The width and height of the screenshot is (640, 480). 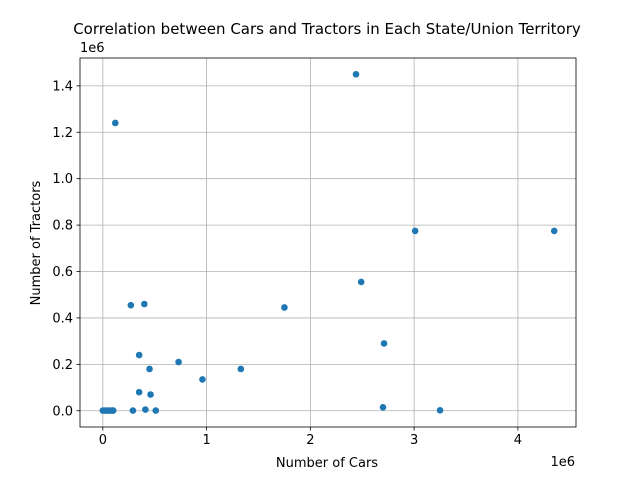 I want to click on y-axis-ticks: 0.0 0.2 0.4 0.6 0.8 1.0 1.2 1.4, so click(x=66, y=249).